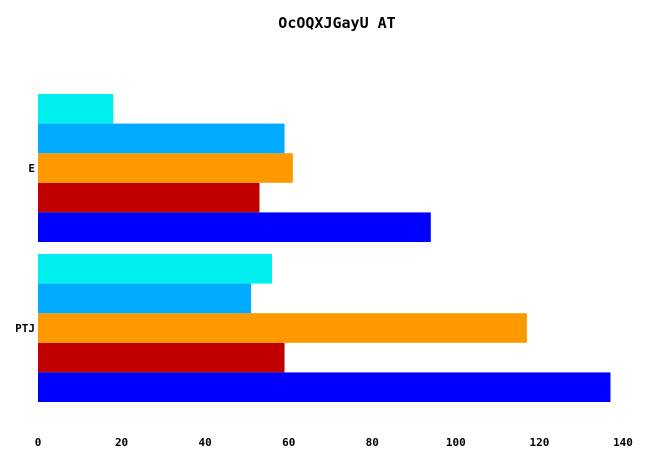 The width and height of the screenshot is (660, 462). What do you see at coordinates (336, 23) in the screenshot?
I see `chart-title: OcOQXJGayU AT` at bounding box center [336, 23].